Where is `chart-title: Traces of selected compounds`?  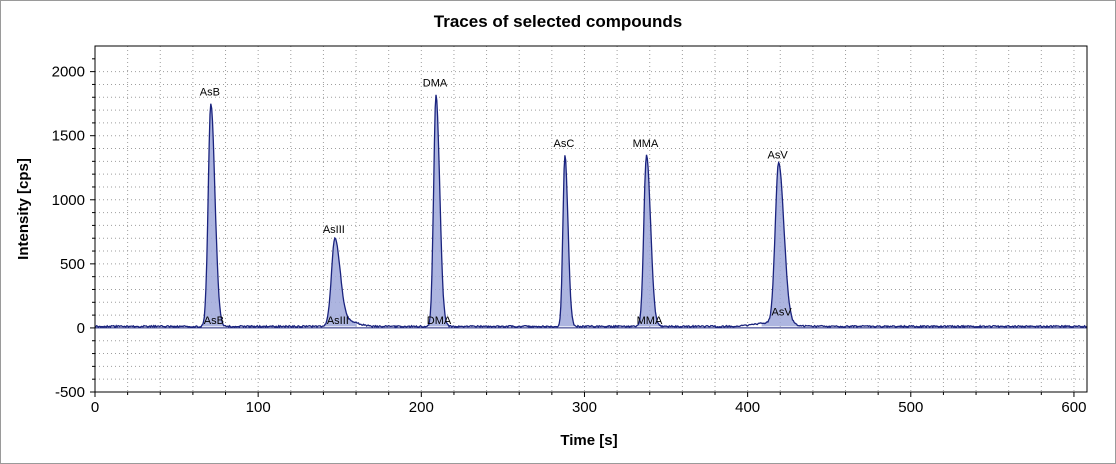 chart-title: Traces of selected compounds is located at coordinates (558, 21).